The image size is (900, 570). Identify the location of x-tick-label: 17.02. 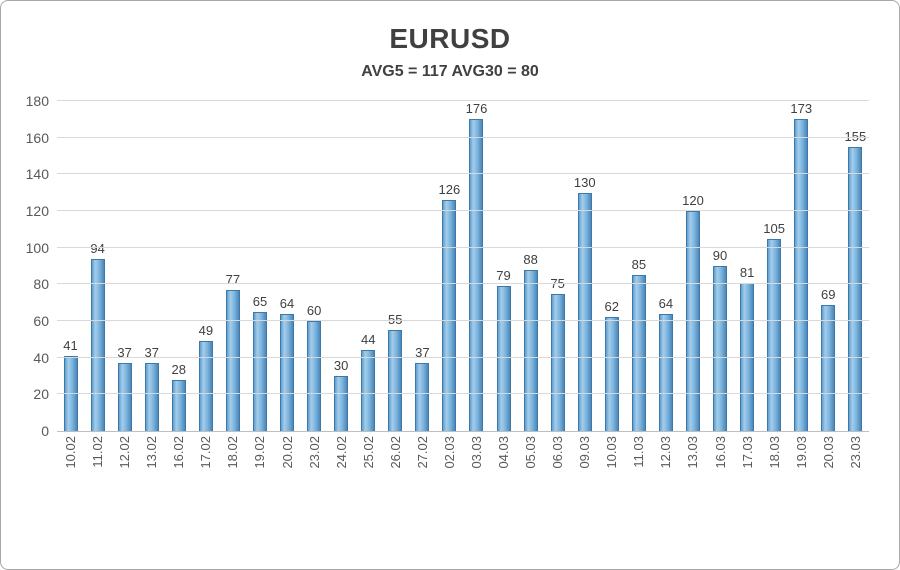
(206, 452).